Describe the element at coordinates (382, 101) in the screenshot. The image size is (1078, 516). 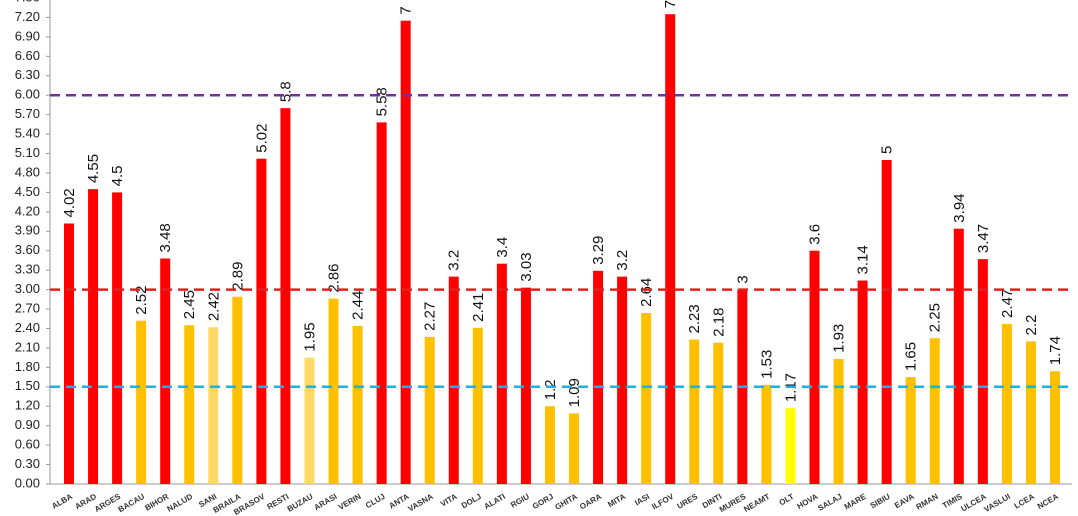
I see `value-label: 5.58` at that location.